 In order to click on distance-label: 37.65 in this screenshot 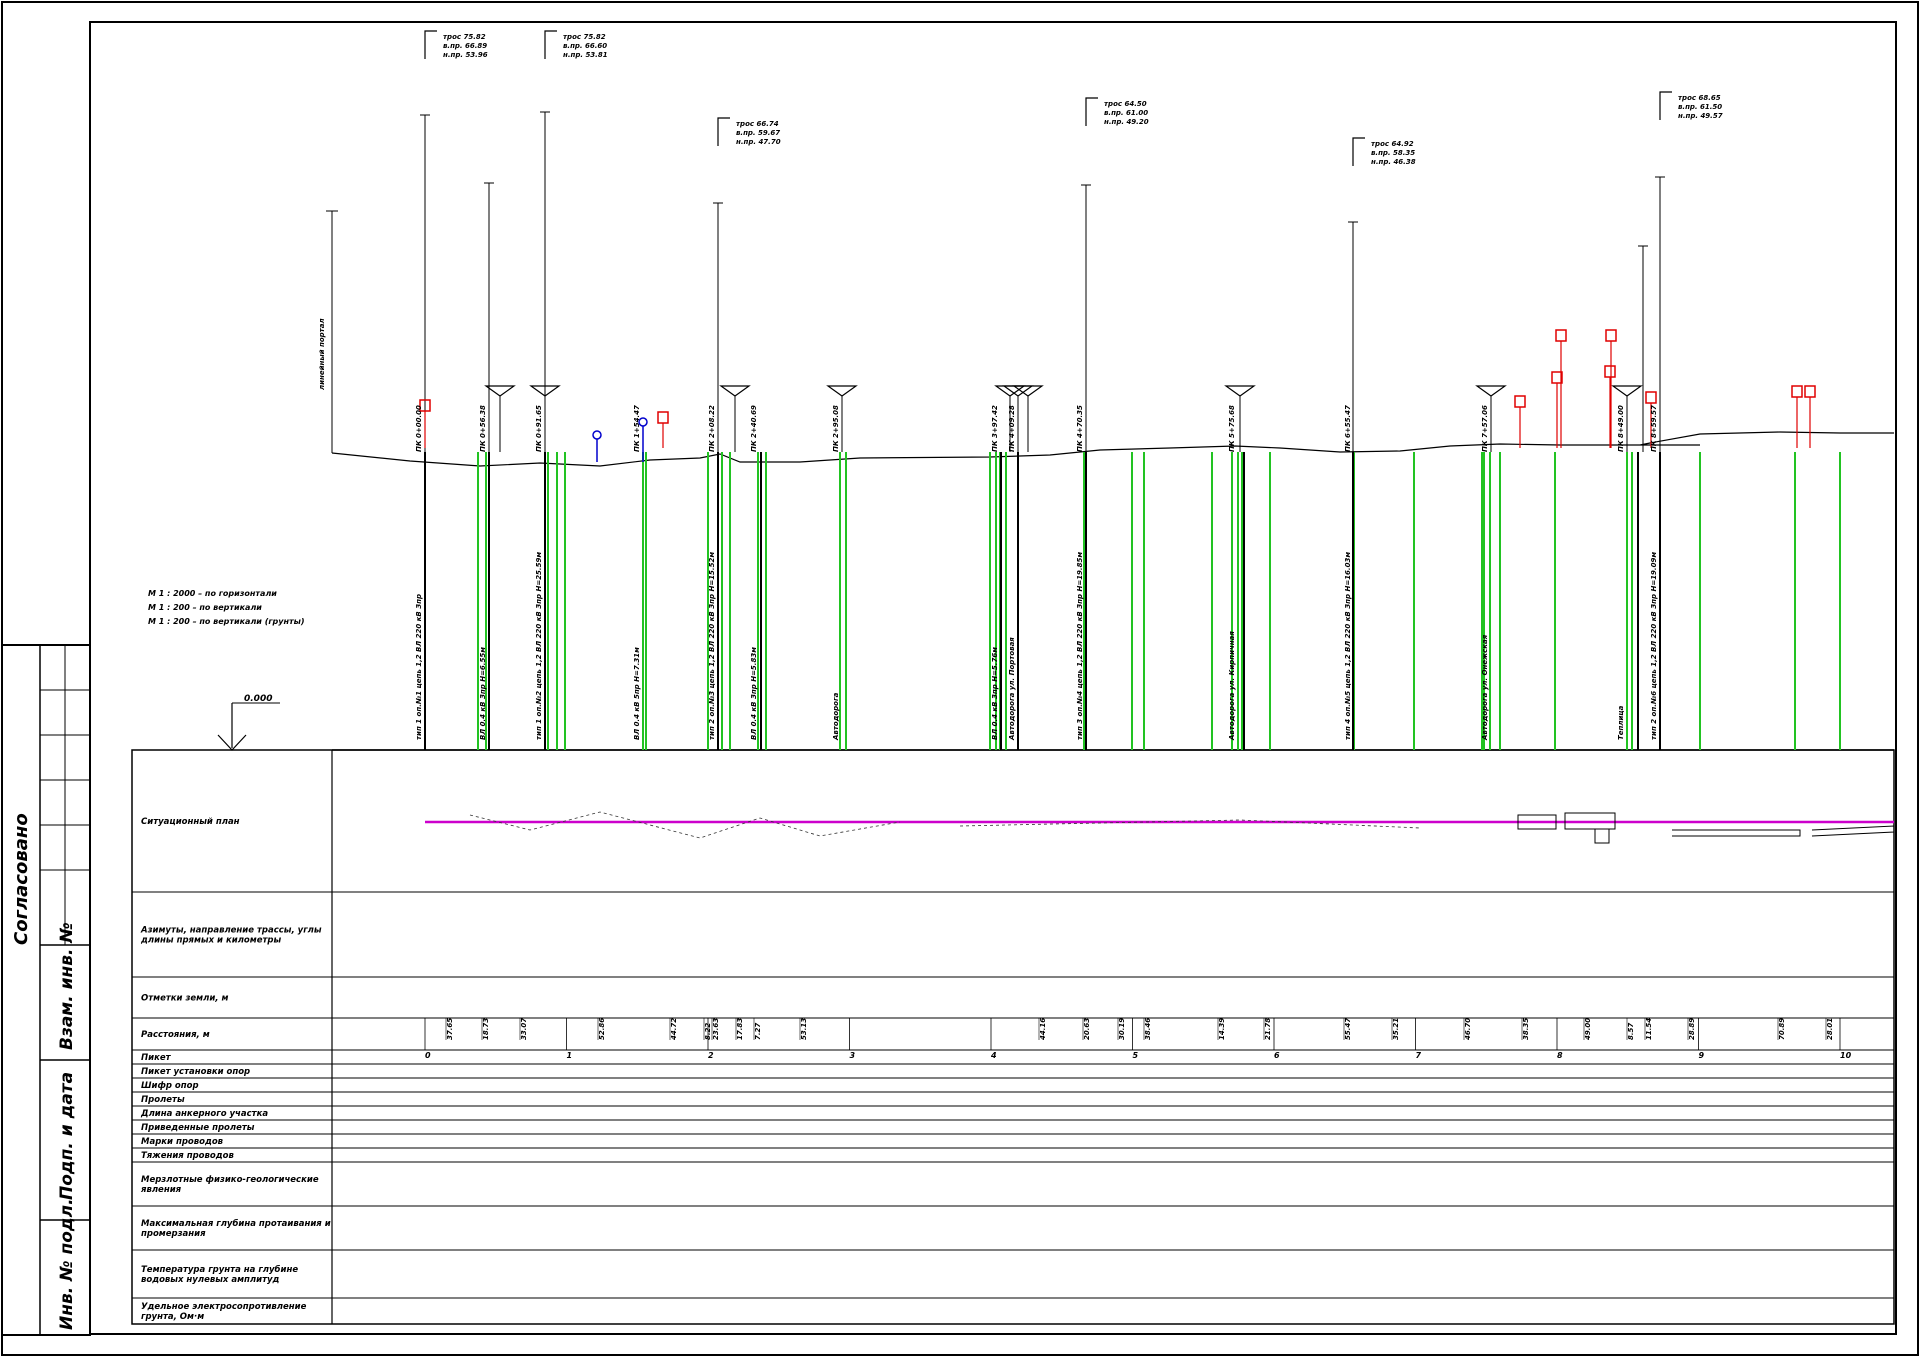, I will do `click(450, 1029)`.